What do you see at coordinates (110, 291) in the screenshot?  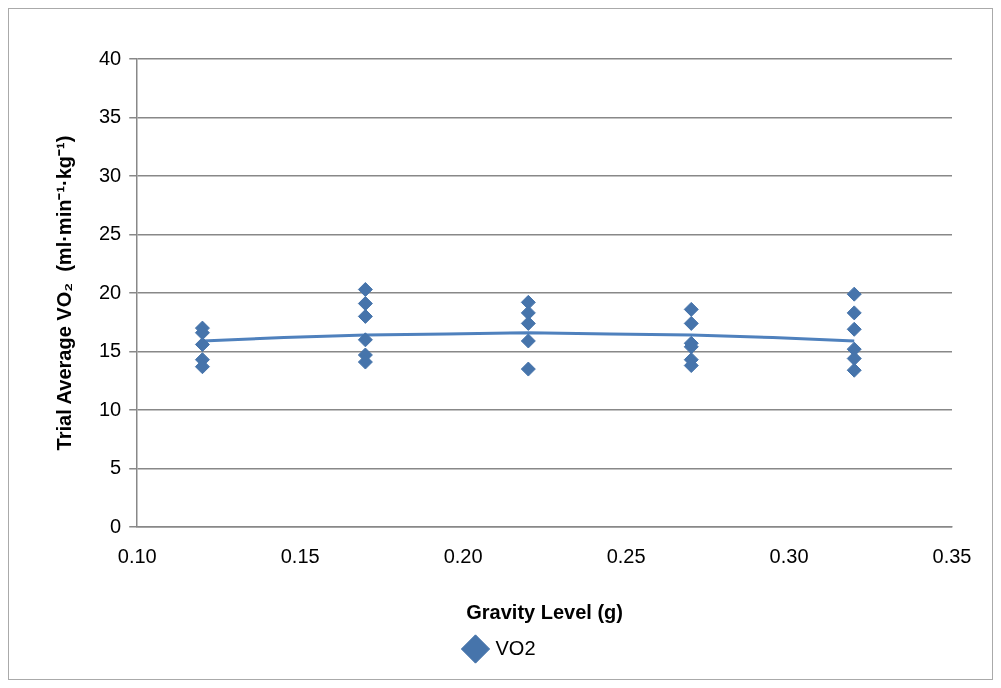 I see `y-tick-label: 20` at bounding box center [110, 291].